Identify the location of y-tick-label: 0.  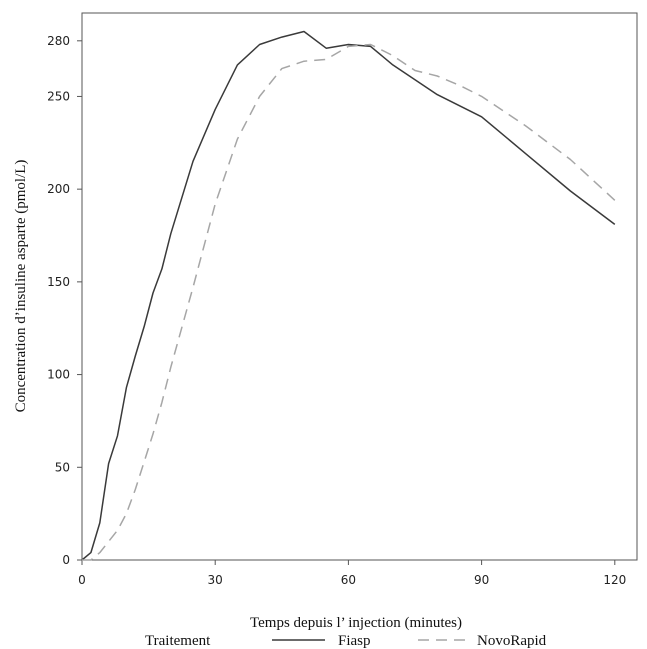
(66, 560).